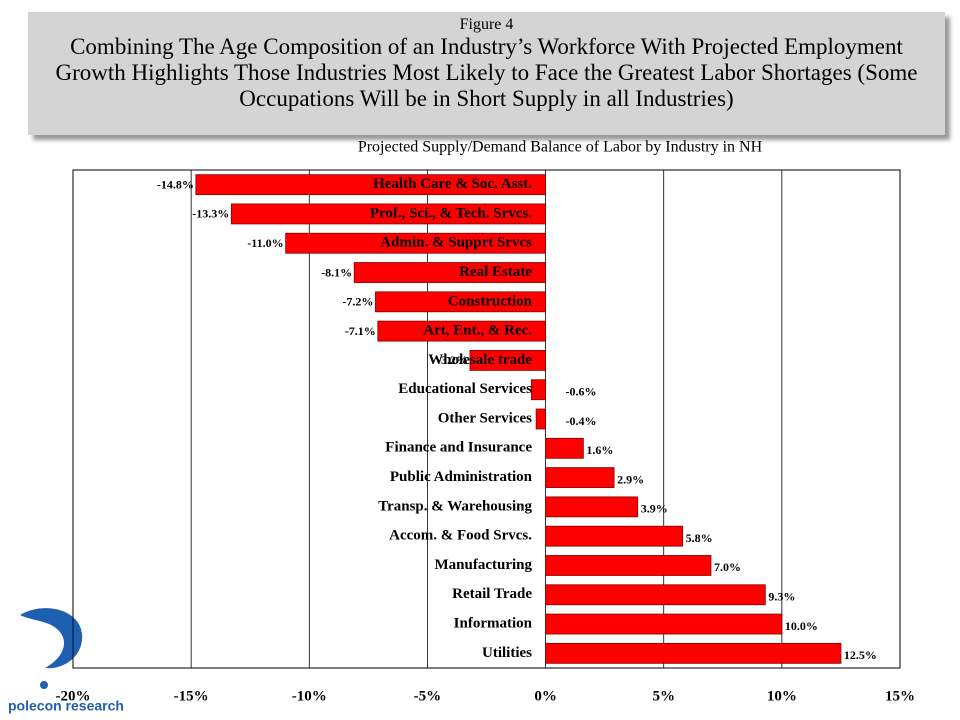 The width and height of the screenshot is (960, 720). What do you see at coordinates (490, 301) in the screenshot?
I see `category-label: Construction` at bounding box center [490, 301].